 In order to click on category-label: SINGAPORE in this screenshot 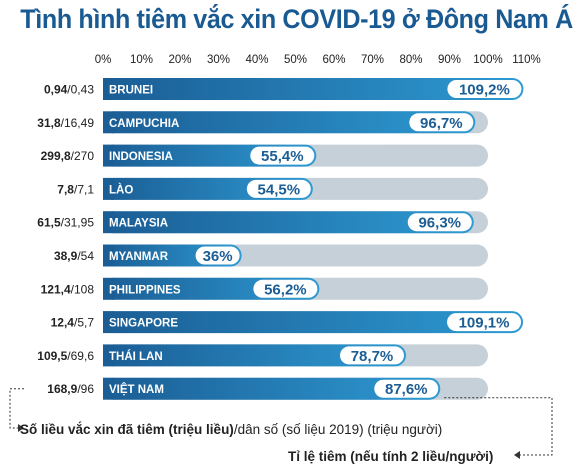, I will do `click(143, 324)`.